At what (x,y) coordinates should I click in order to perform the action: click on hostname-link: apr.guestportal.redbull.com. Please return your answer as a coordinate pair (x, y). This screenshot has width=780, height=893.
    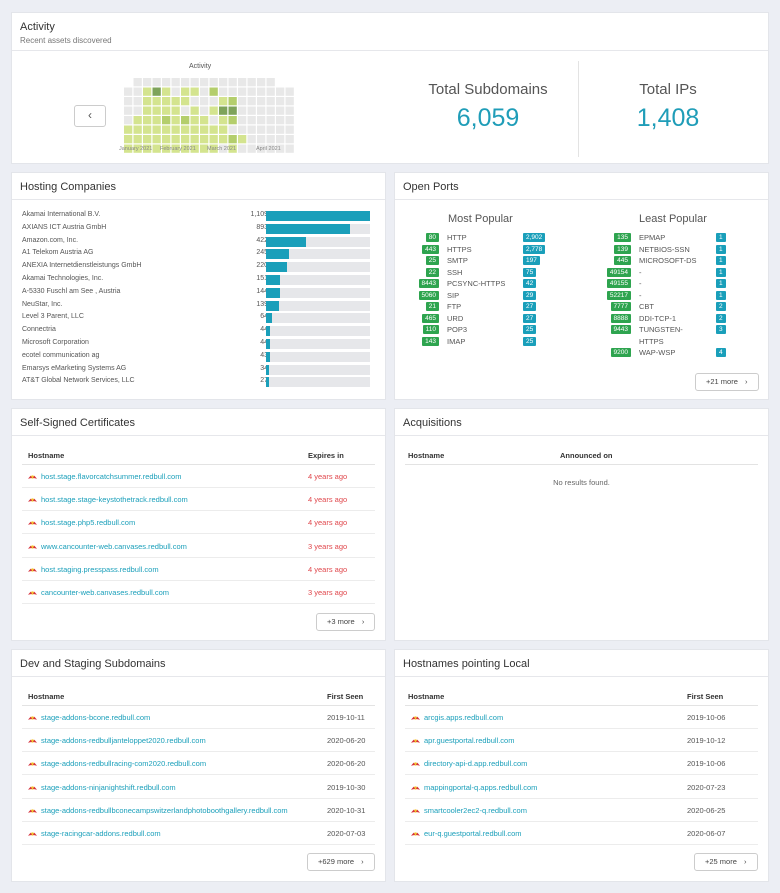
    Looking at the image, I should click on (462, 740).